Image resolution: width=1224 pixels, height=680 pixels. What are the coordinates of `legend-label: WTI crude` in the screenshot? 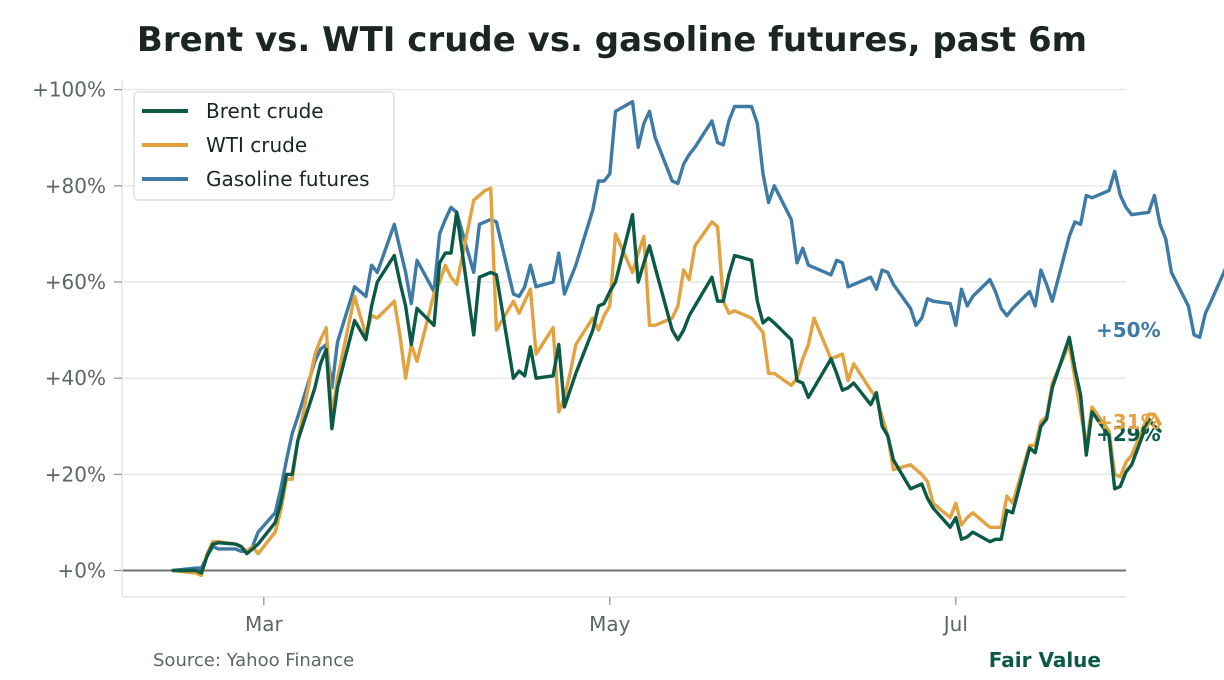 It's located at (256, 145).